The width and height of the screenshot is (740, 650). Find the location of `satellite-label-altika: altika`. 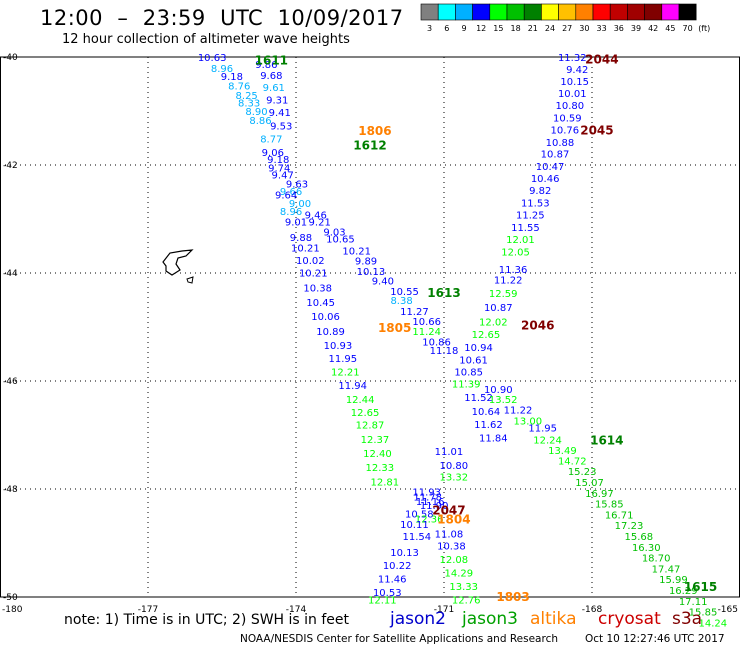

satellite-label-altika: altika is located at coordinates (553, 619).